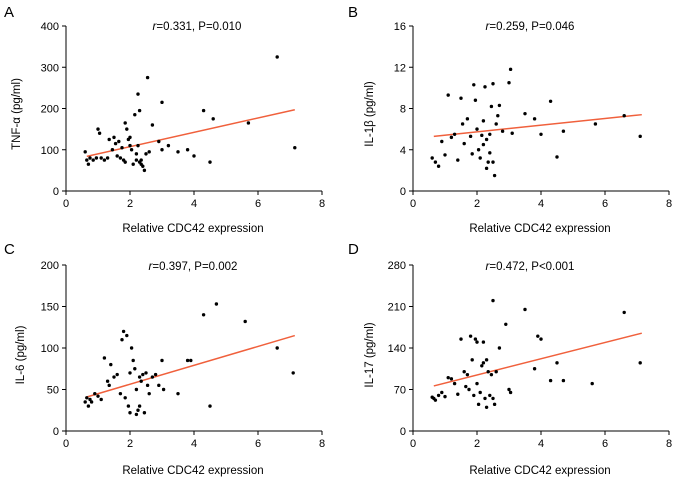  I want to click on y-tick-label-d: 70, so click(400, 391).